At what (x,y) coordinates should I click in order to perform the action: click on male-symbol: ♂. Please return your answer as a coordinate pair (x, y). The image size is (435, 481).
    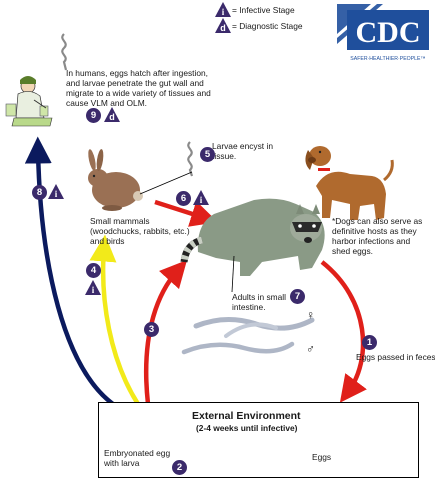
    Looking at the image, I should click on (310, 349).